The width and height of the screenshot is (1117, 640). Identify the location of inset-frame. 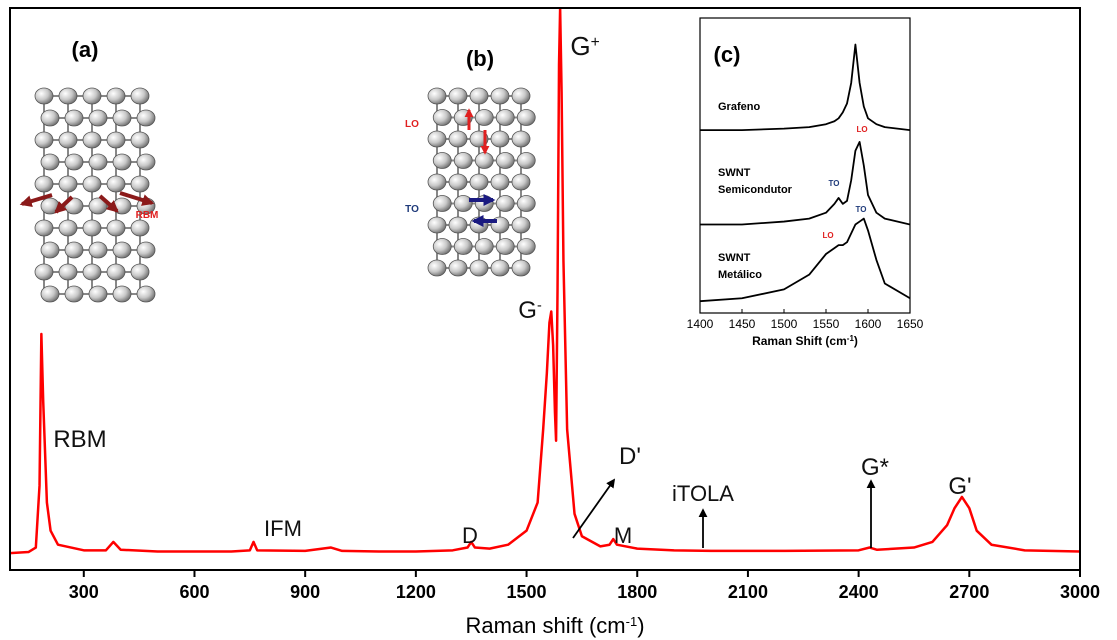
(805, 165).